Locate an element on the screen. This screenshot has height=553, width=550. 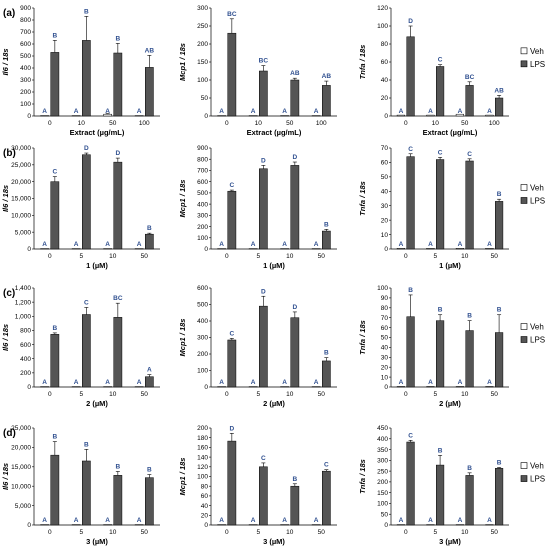
legend-veh-label: Veh is located at coordinates (537, 187).